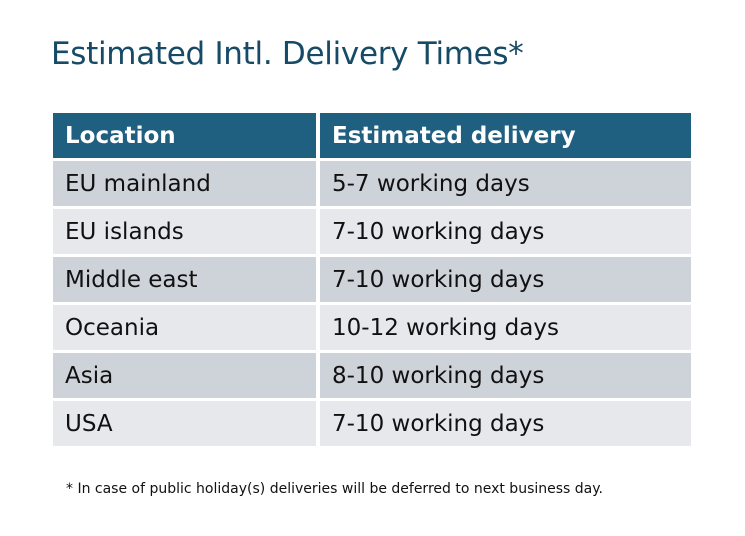 The width and height of the screenshot is (745, 536). I want to click on location-cell: USA, so click(186, 425).